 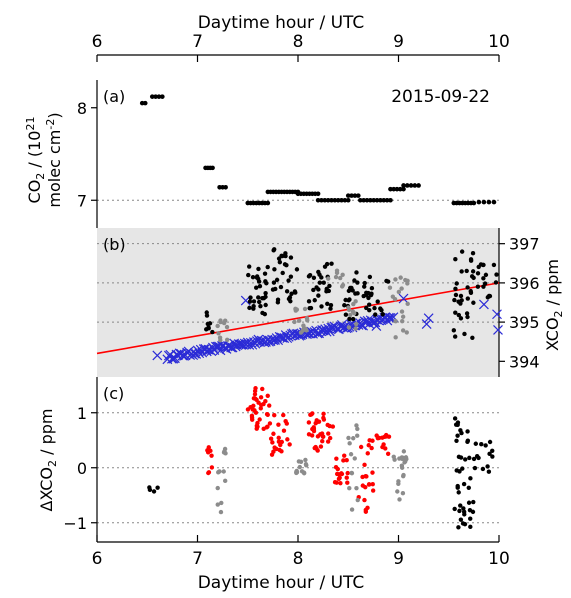 I want to click on date-label: 2015-09-22, so click(x=440, y=97).